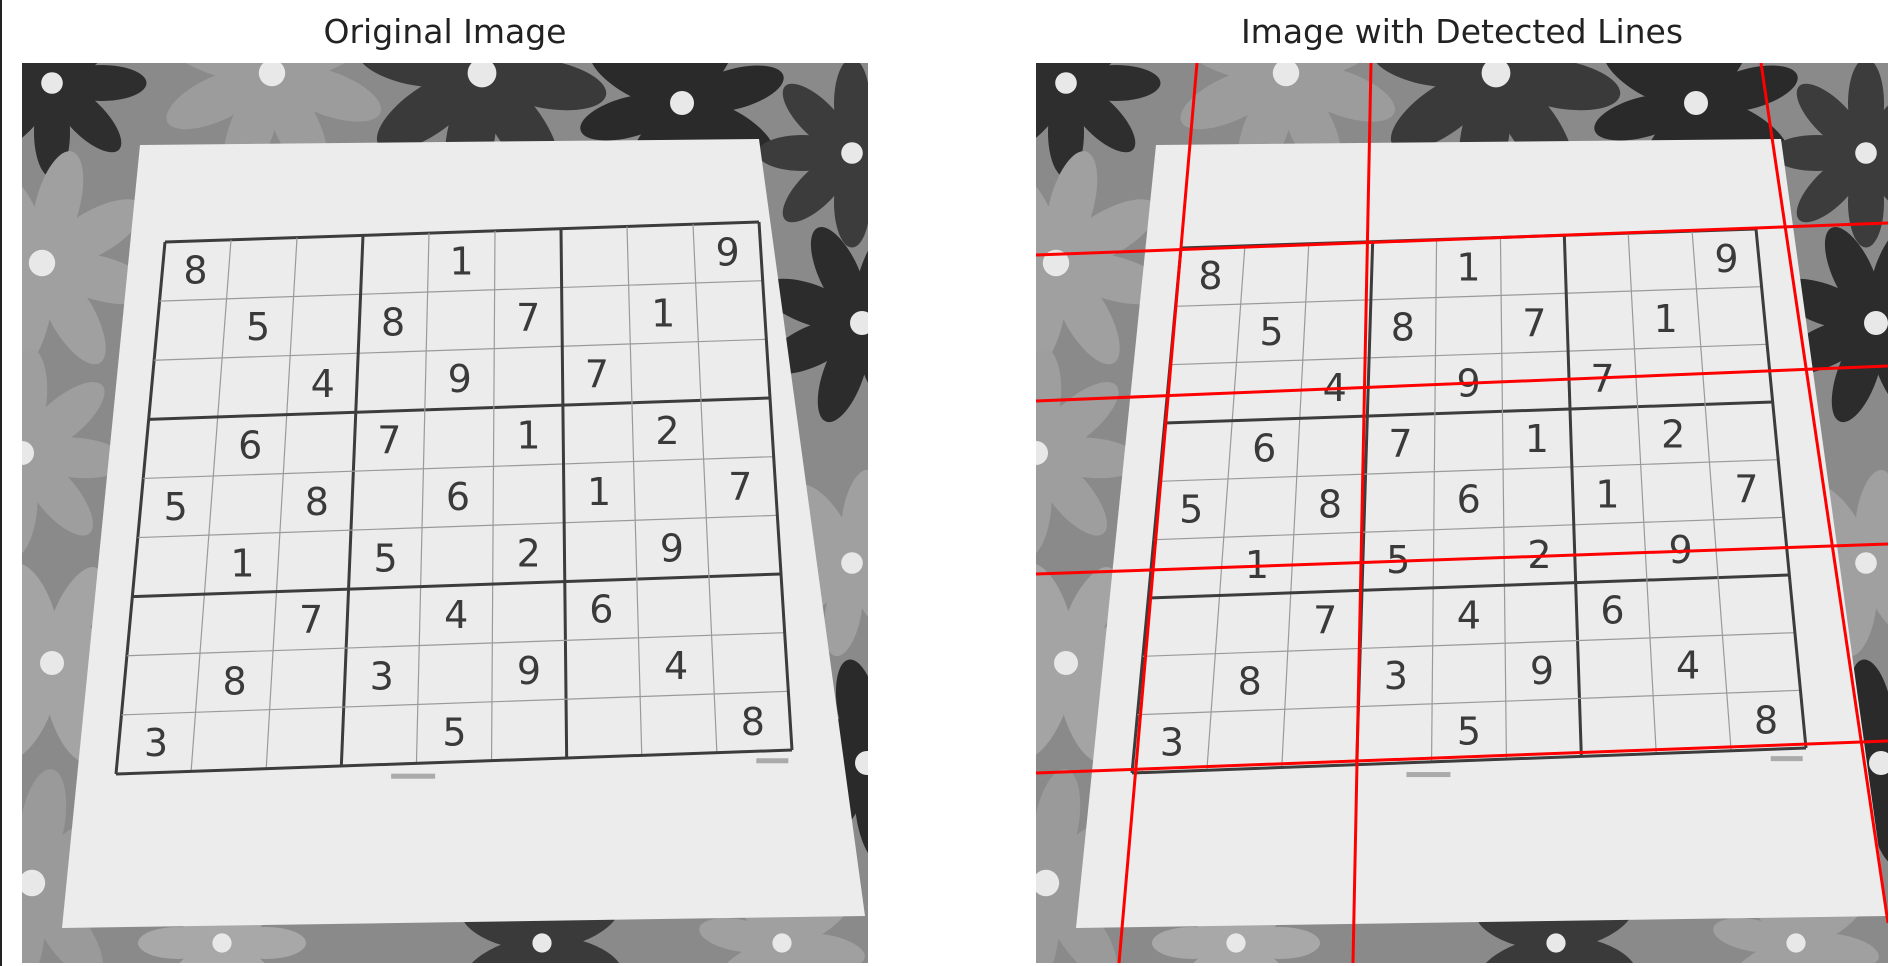  What do you see at coordinates (413, 776) in the screenshot?
I see `puzzle-credit-mark` at bounding box center [413, 776].